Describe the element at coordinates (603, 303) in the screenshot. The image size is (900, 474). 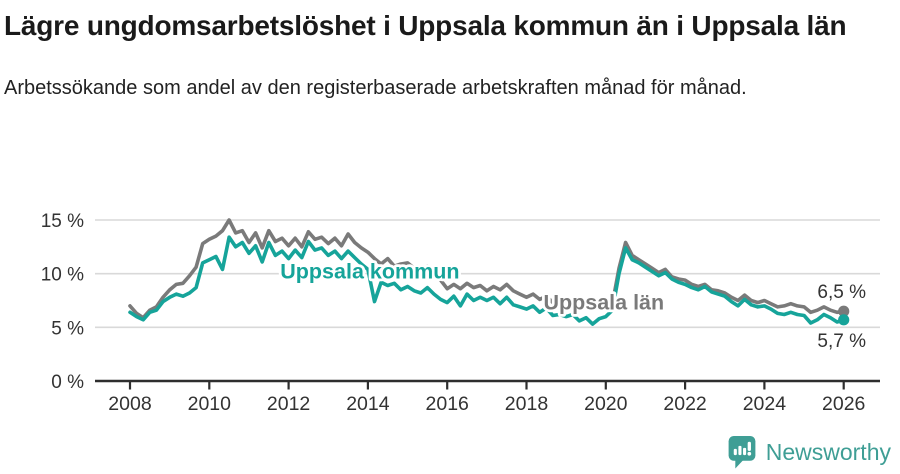
I see `series-label-uppsala-l-n: Uppsala län` at that location.